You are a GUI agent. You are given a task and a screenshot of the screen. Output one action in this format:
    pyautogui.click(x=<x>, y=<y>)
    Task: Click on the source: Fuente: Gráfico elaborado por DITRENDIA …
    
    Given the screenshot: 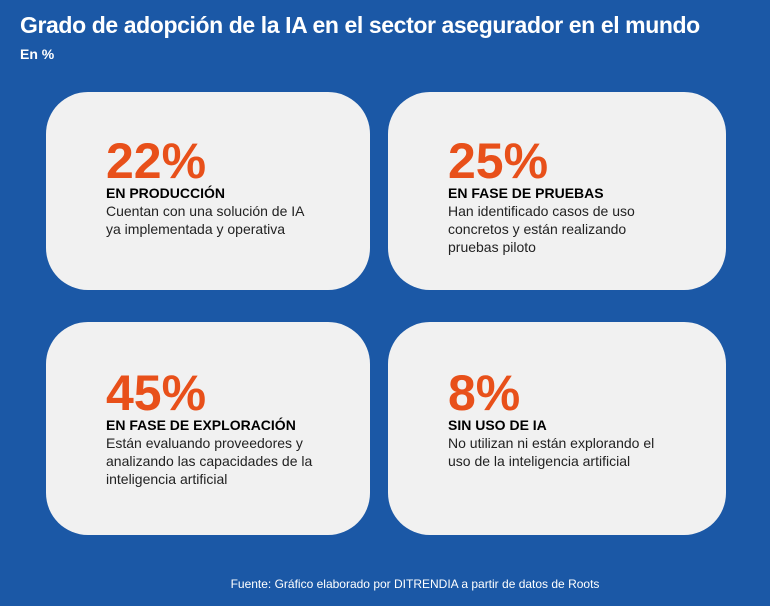 What is the action you would take?
    pyautogui.click(x=415, y=584)
    